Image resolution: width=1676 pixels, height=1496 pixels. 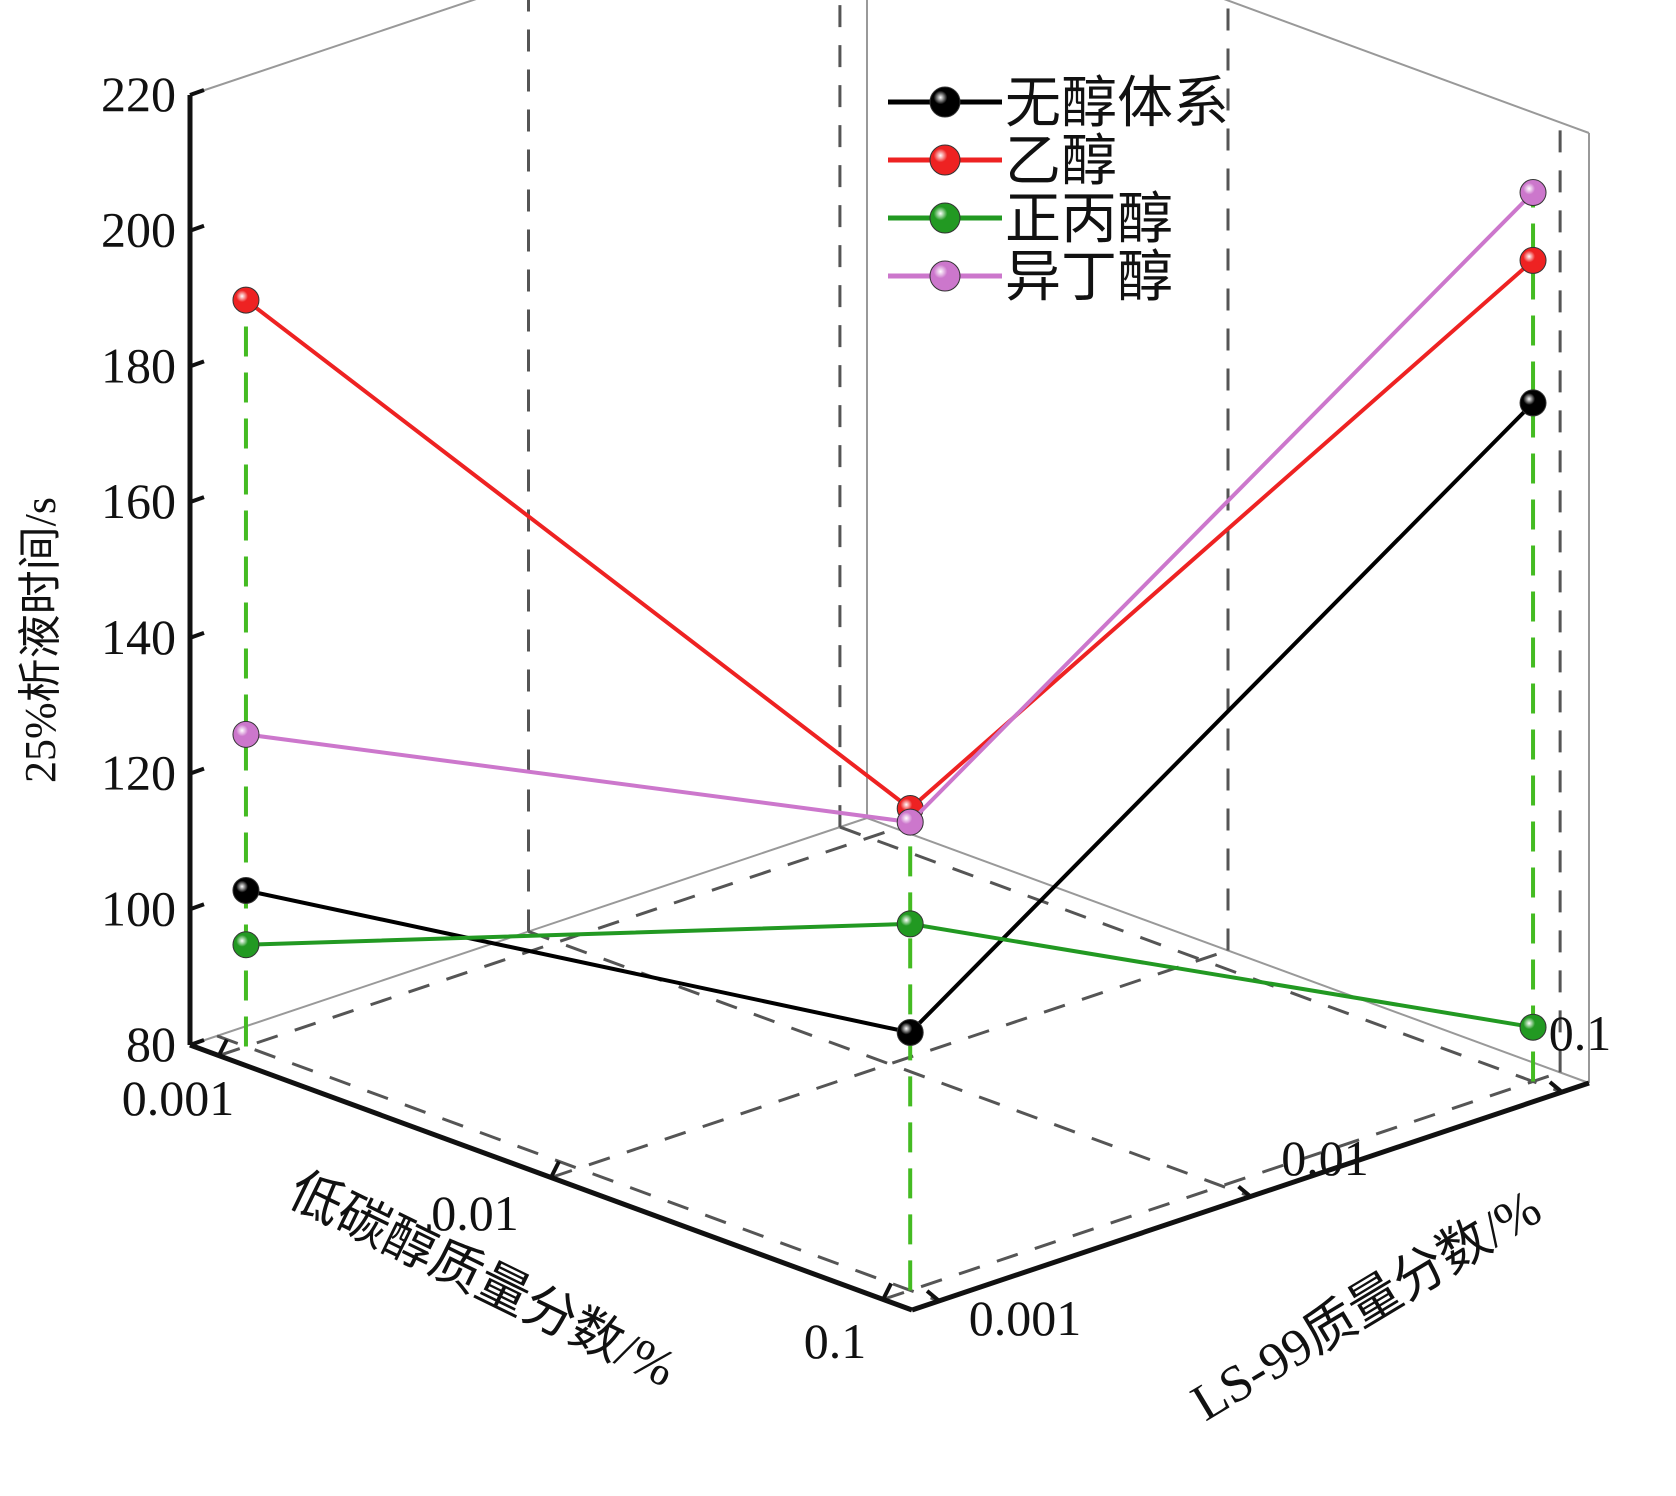 I want to click on z-tick-label: 80, so click(x=151, y=1044).